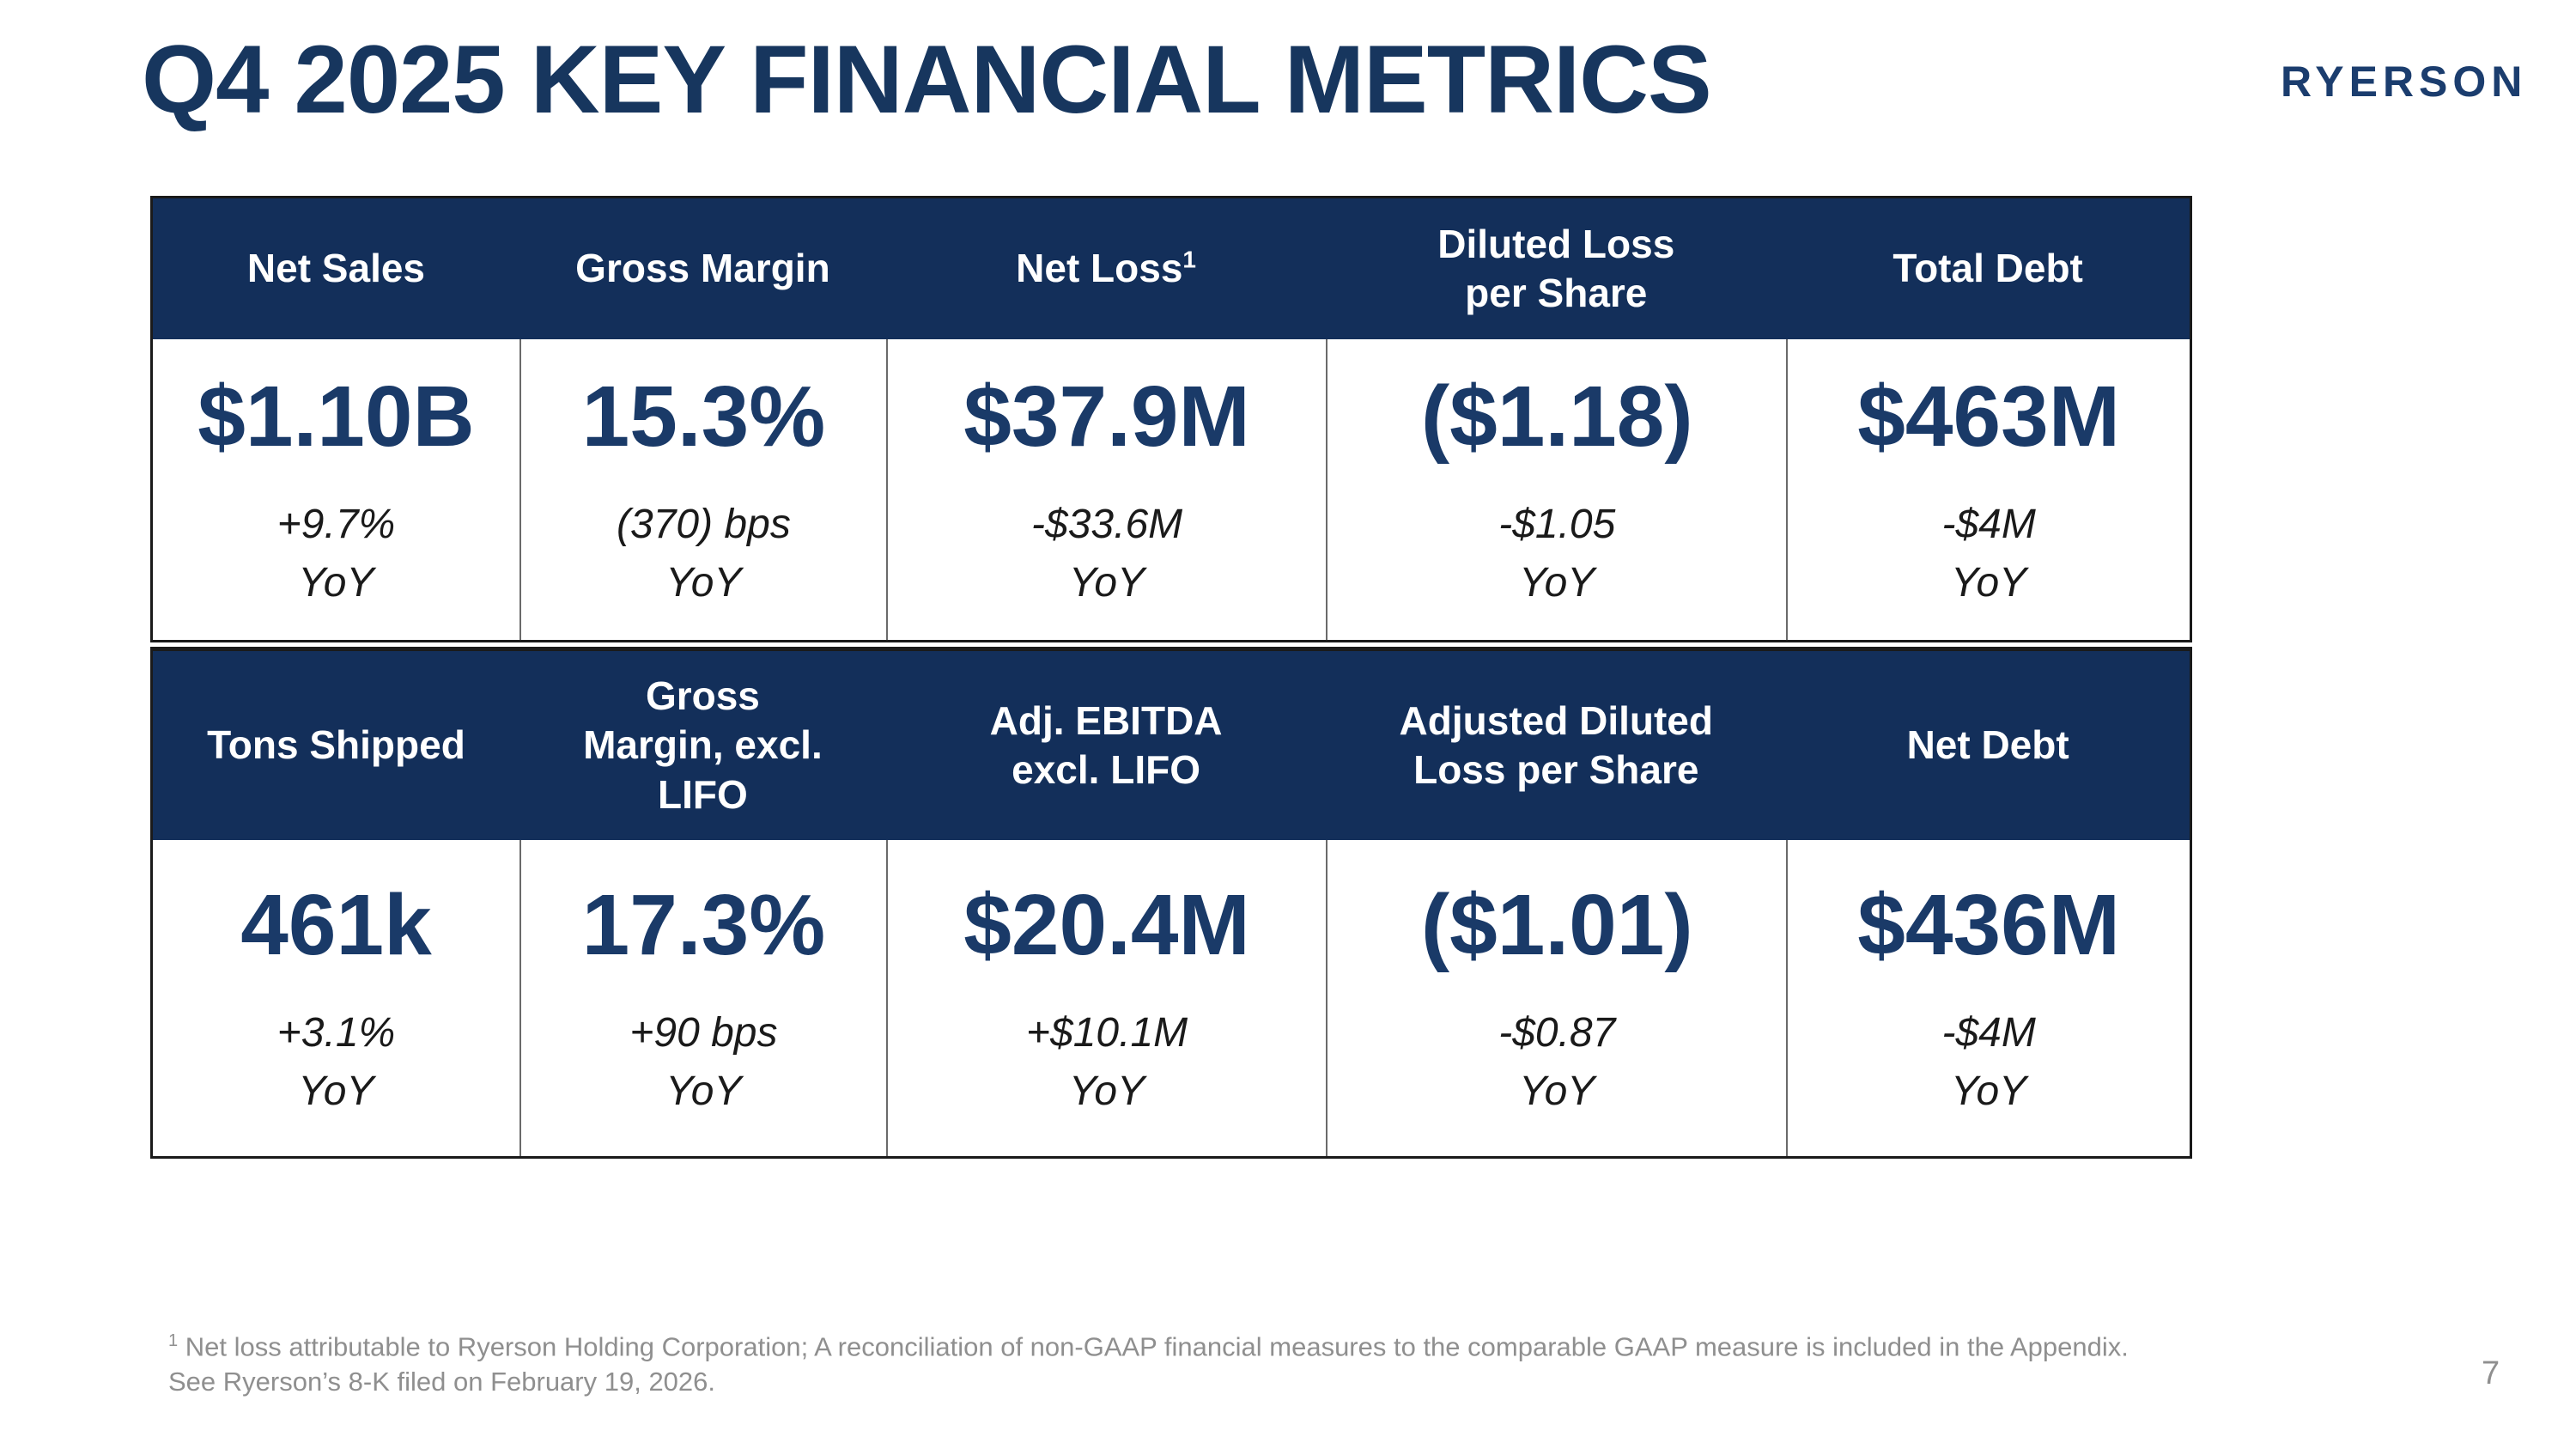  Describe the element at coordinates (1105, 998) in the screenshot. I see `cell-adj-ebitda-excl-lifo: $20.4M +$10.1M YoY` at that location.